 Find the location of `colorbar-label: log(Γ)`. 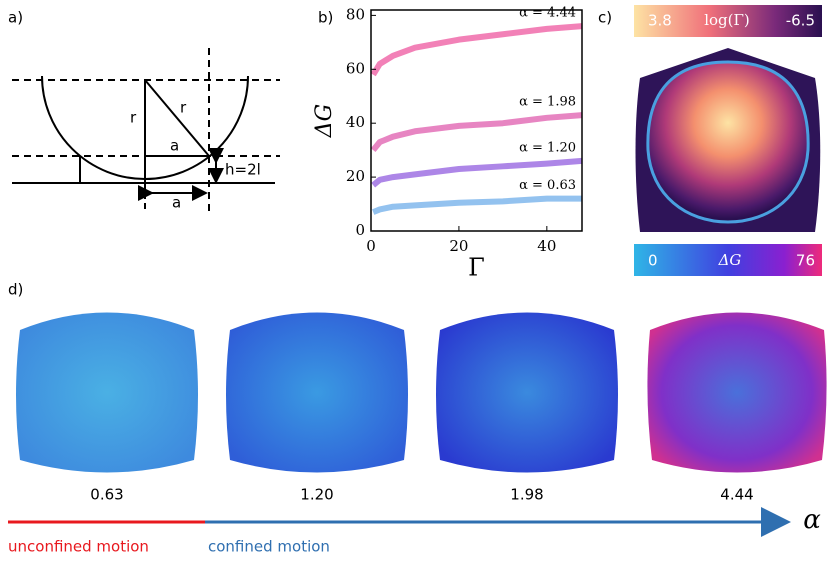

colorbar-label: log(Γ) is located at coordinates (727, 20).